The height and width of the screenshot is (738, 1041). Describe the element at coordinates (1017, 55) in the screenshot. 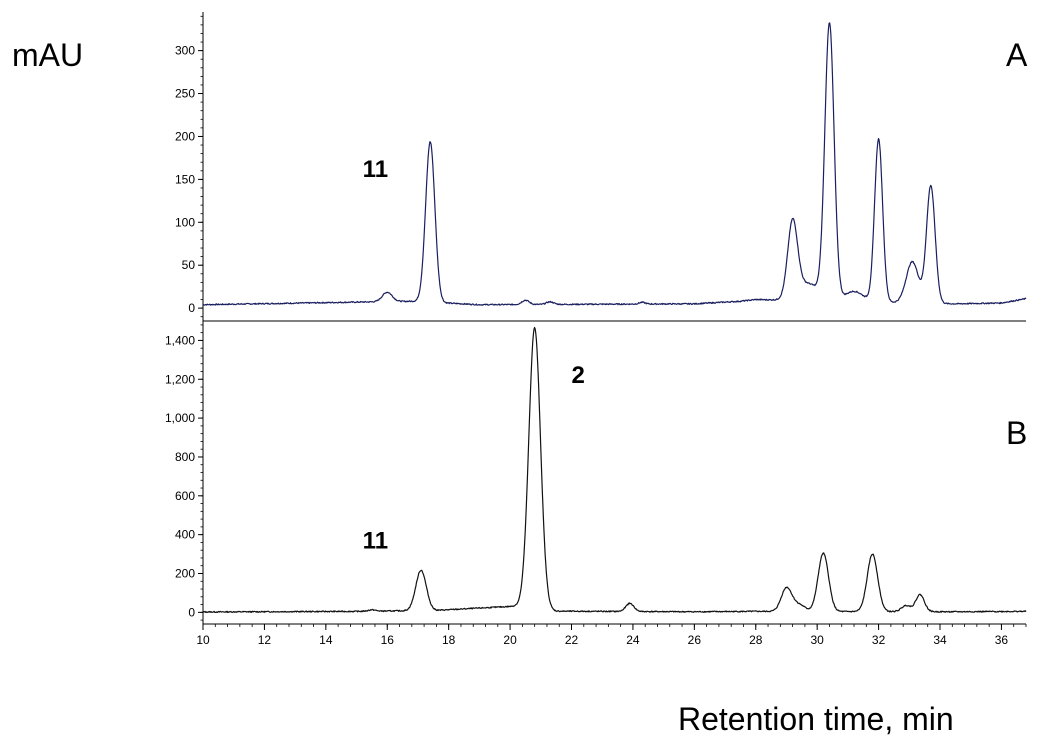

I see `panel-label-a: A` at that location.